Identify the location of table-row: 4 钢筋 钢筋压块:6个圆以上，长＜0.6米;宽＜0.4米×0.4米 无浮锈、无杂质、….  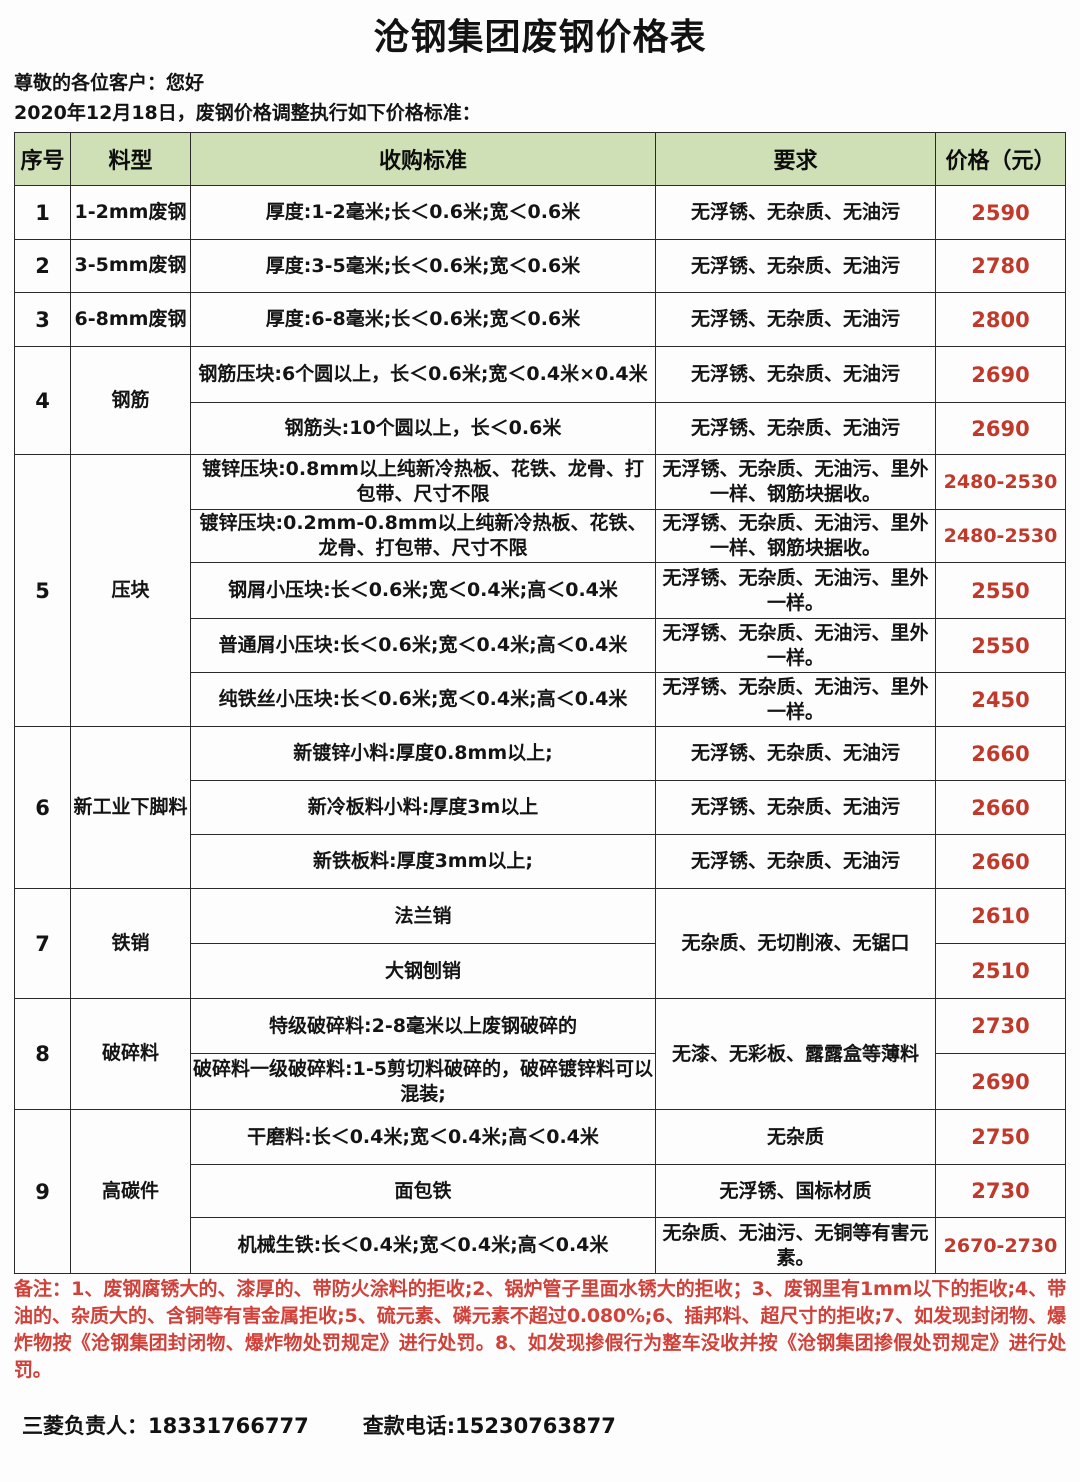
(540, 401).